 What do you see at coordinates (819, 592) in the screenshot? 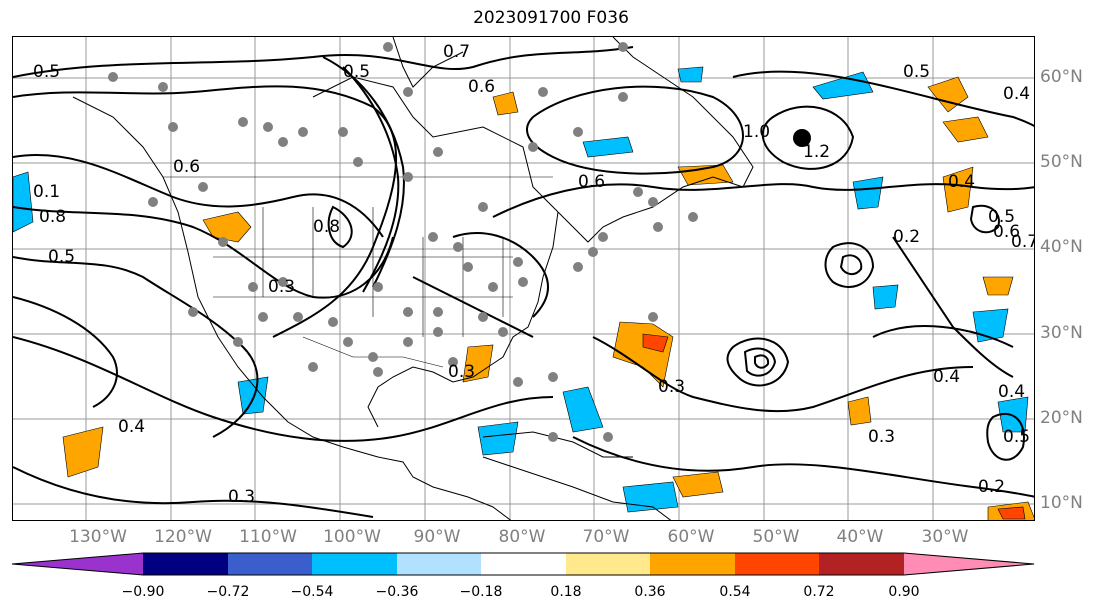
I see `colorbar-tick-label: 0.72` at bounding box center [819, 592].